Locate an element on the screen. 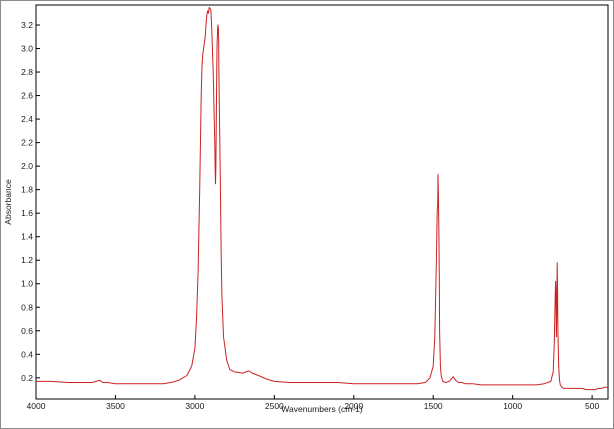 The width and height of the screenshot is (614, 429). x-tick-label: 3500 is located at coordinates (115, 406).